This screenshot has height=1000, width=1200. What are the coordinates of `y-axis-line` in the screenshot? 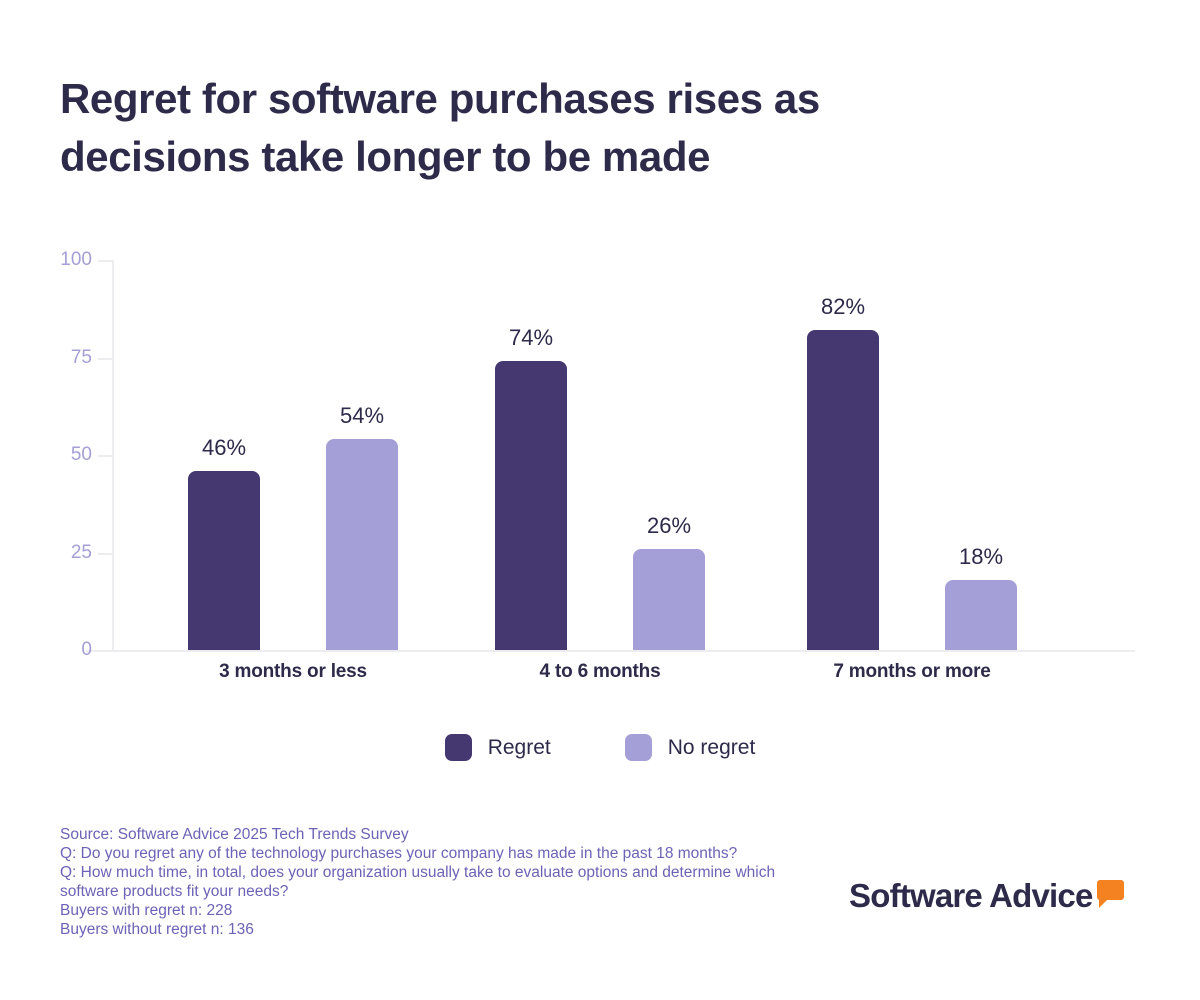 It's located at (113, 455).